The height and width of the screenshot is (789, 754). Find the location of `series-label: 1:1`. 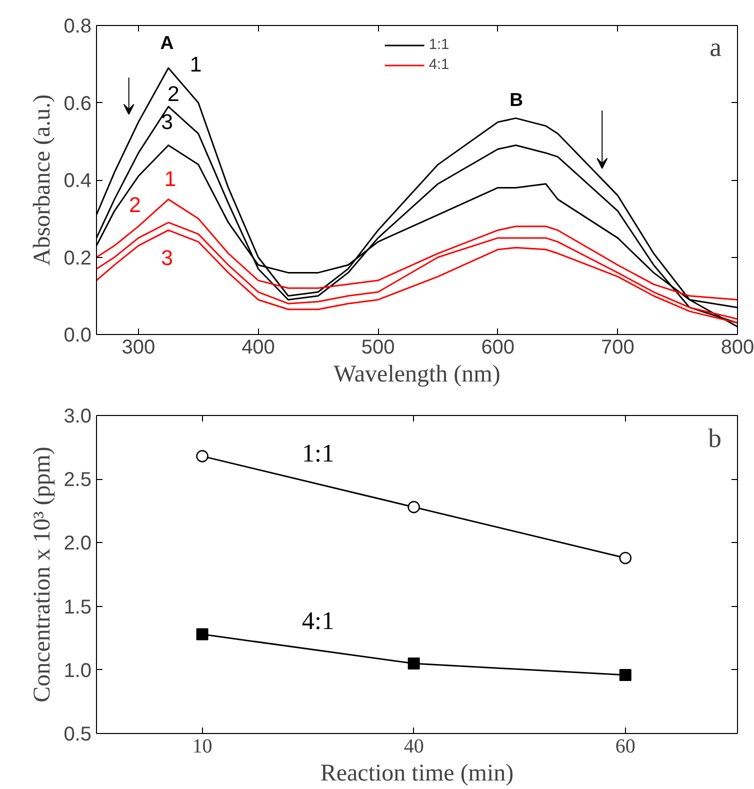

series-label: 1:1 is located at coordinates (318, 454).